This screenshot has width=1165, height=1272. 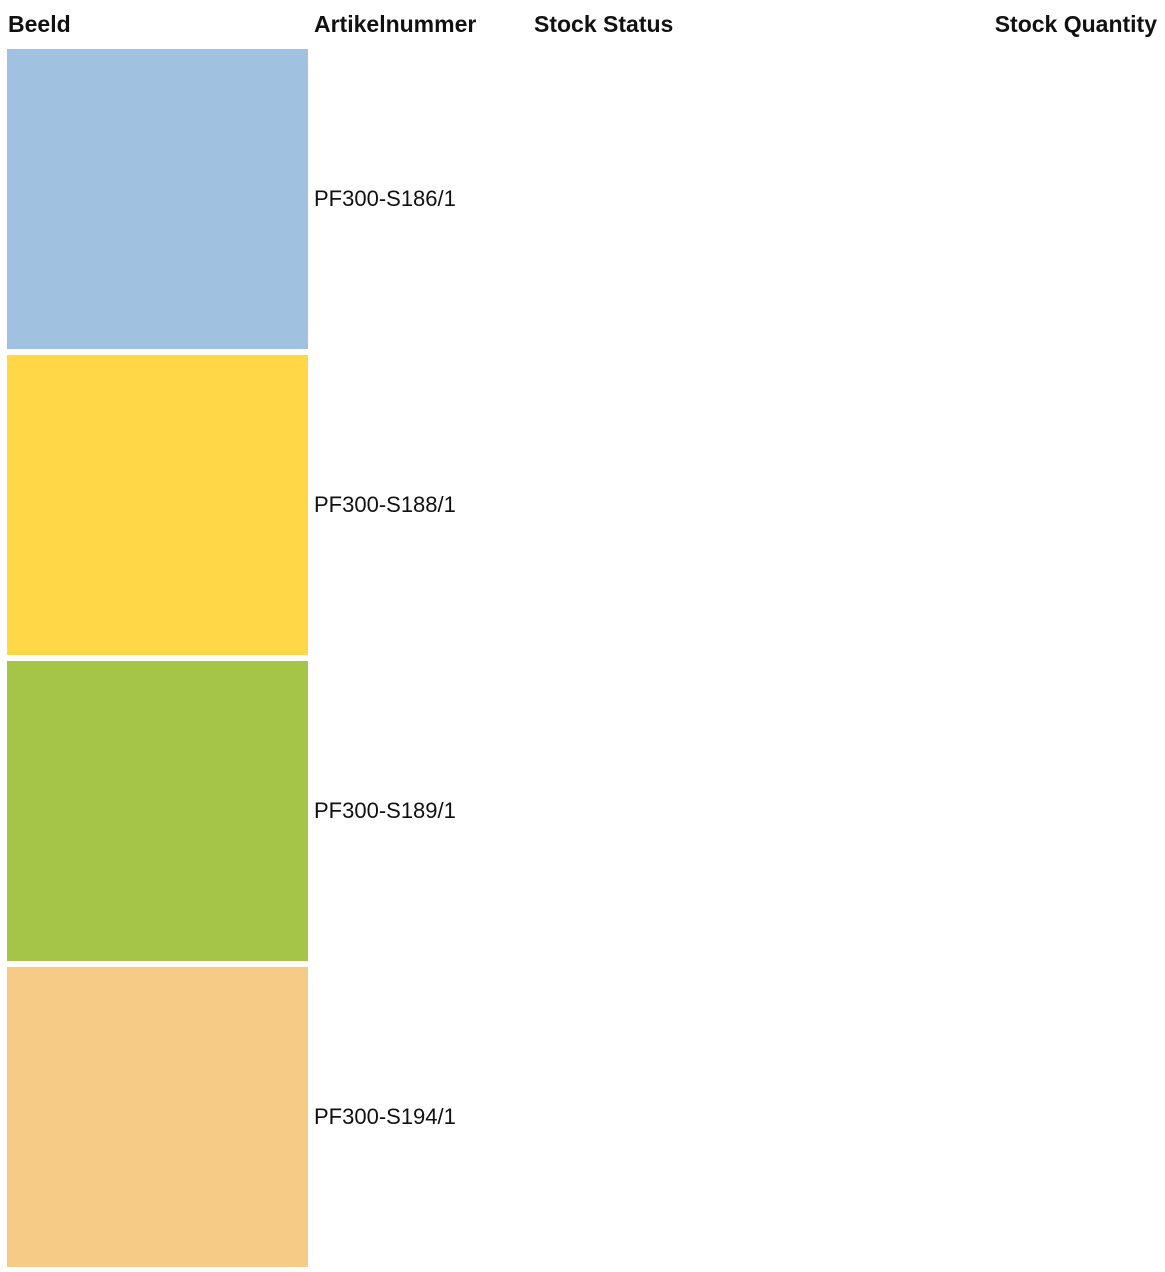 I want to click on column-header-image: Beeld, so click(x=39, y=24).